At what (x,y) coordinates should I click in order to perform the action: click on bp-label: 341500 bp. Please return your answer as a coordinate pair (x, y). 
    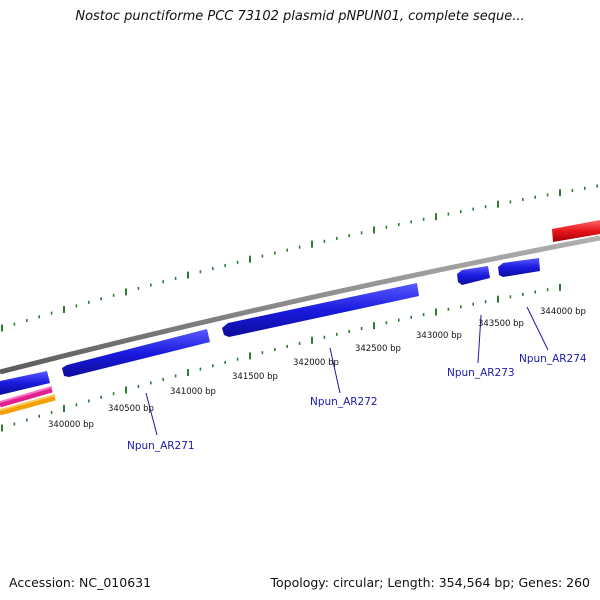
    Looking at the image, I should click on (255, 377).